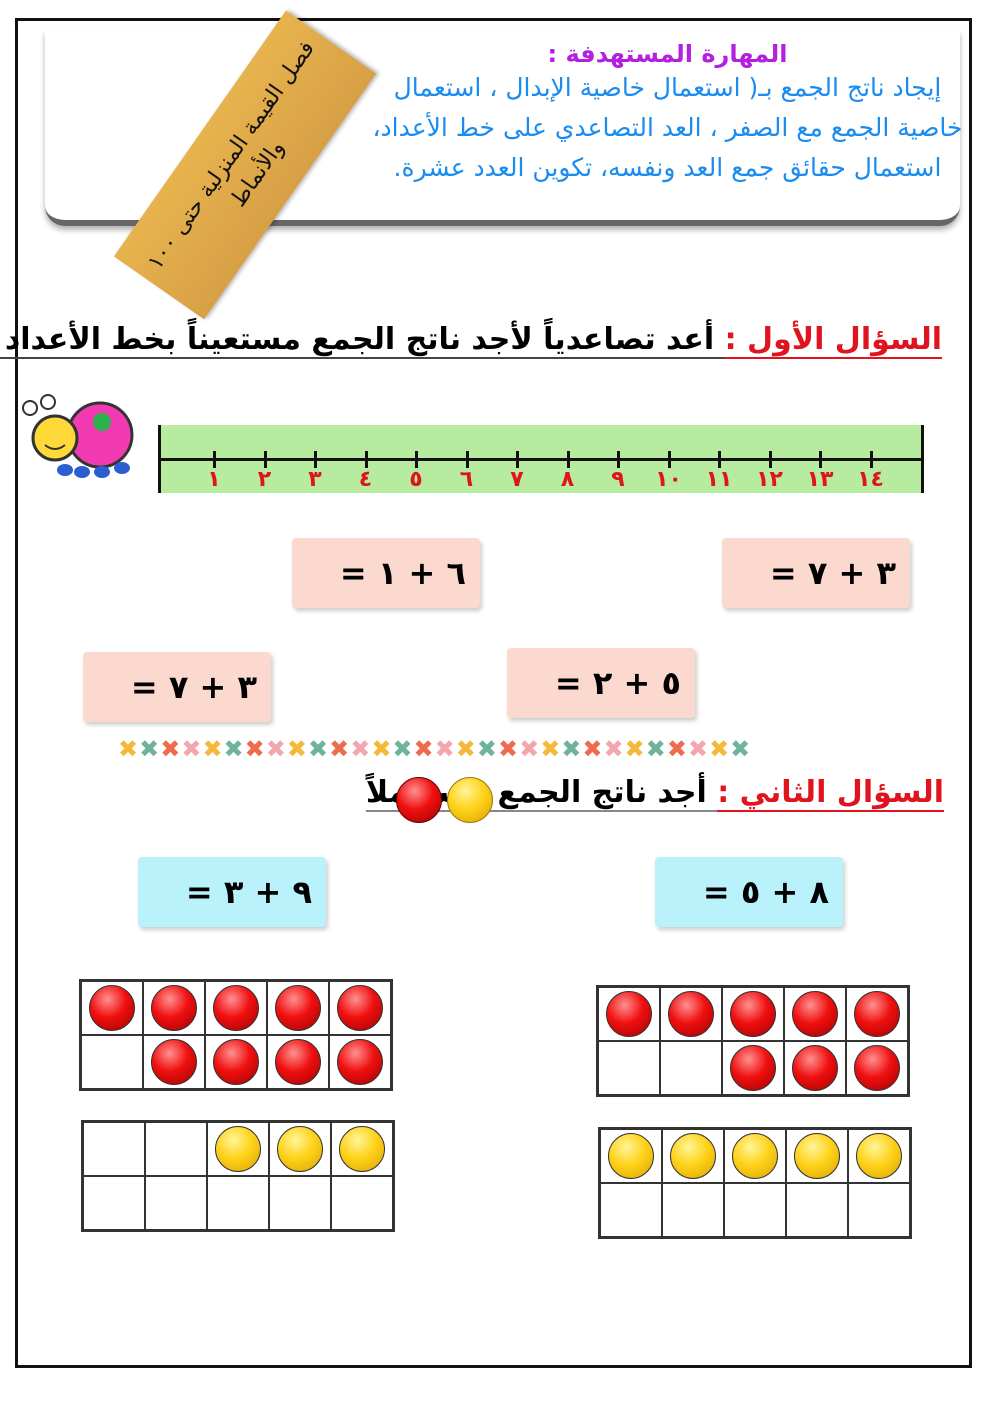  I want to click on number-line: ١ ٢ ٣ ٤ ٥ ٦ ٧ ٨ ٩ ١٠ ١١ ١٢ ١٣ ١٤, so click(541, 459).